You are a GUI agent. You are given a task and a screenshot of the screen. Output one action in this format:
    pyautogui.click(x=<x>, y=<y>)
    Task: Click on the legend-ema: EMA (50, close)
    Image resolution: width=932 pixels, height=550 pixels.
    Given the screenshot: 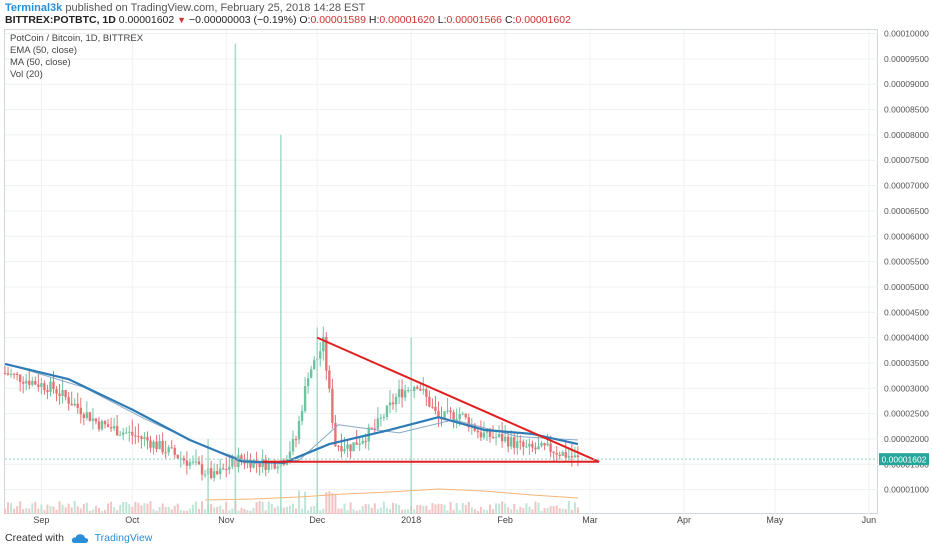 What is the action you would take?
    pyautogui.click(x=44, y=50)
    